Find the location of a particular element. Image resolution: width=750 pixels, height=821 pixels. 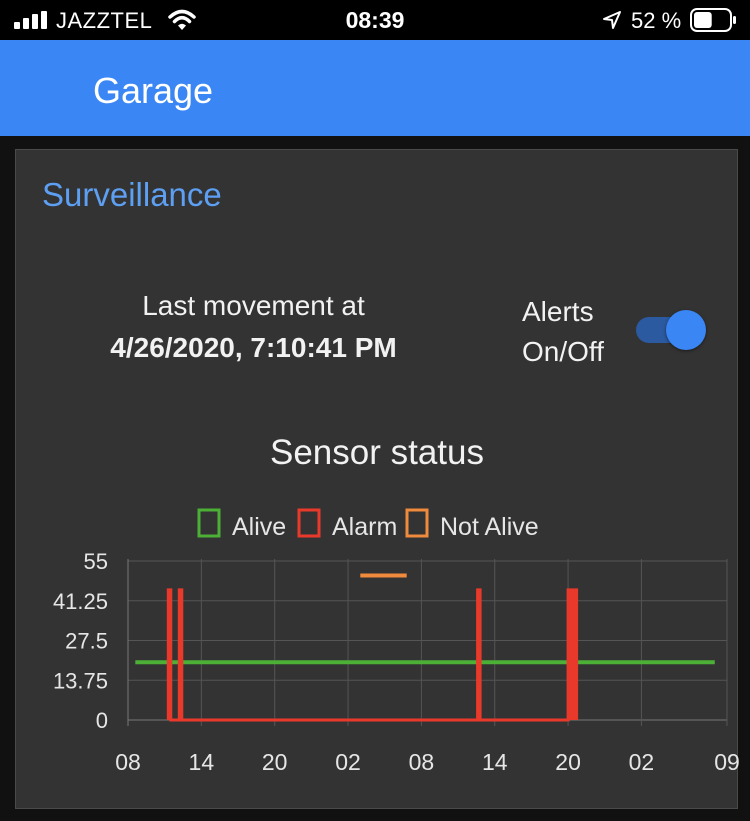

y-axis-ticks: 55 41.25 27.5 13.75 0 is located at coordinates (80, 641).